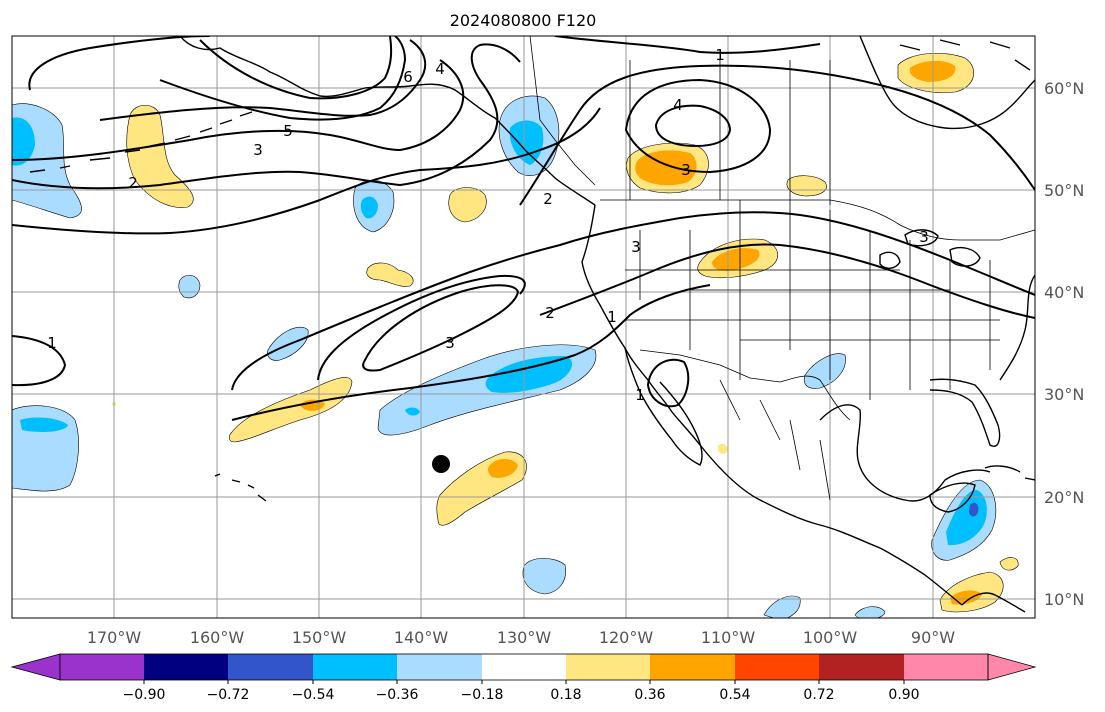 The height and width of the screenshot is (712, 1105). What do you see at coordinates (562, 111) in the screenshot?
I see `alaska-canada-border` at bounding box center [562, 111].